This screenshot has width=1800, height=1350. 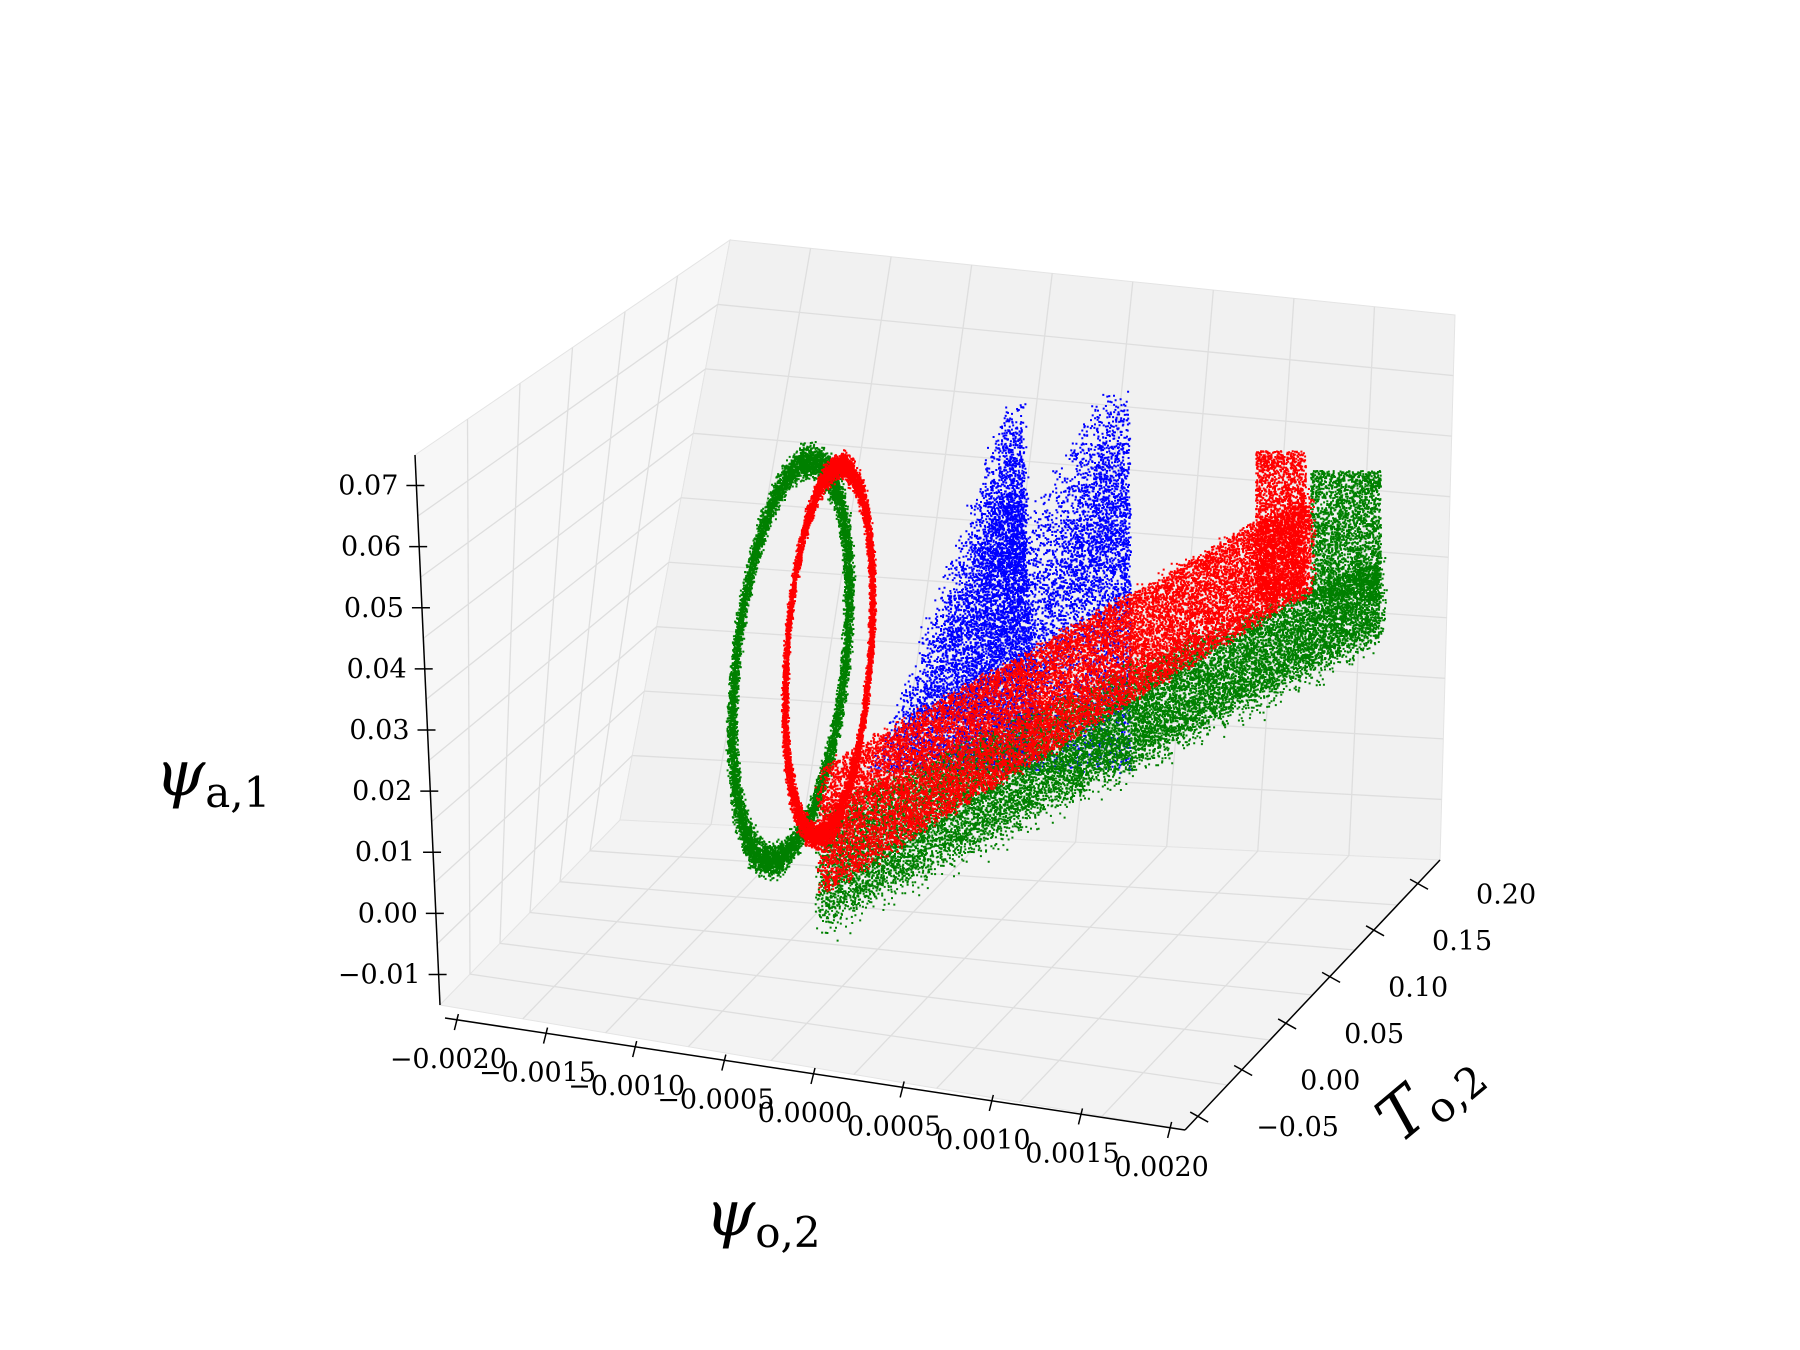 I want to click on y-tick-label: 0.00, so click(x=1330, y=1080).